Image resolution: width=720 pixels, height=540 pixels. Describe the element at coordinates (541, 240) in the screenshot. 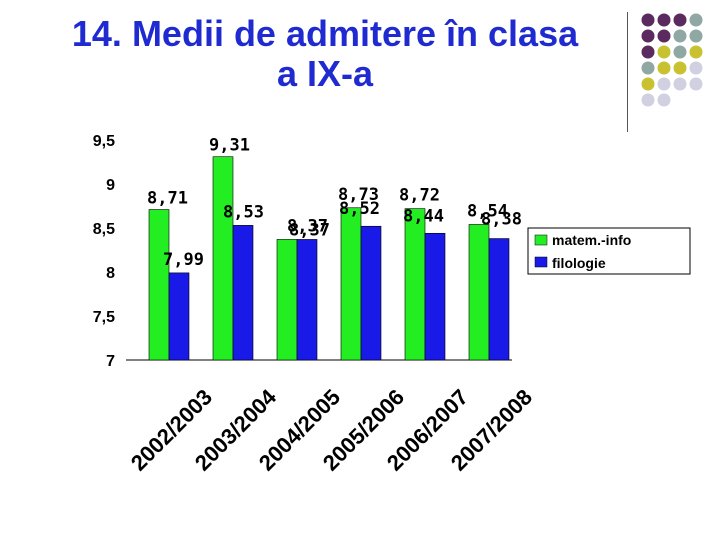

I see `legend-swatch-matem-info` at that location.